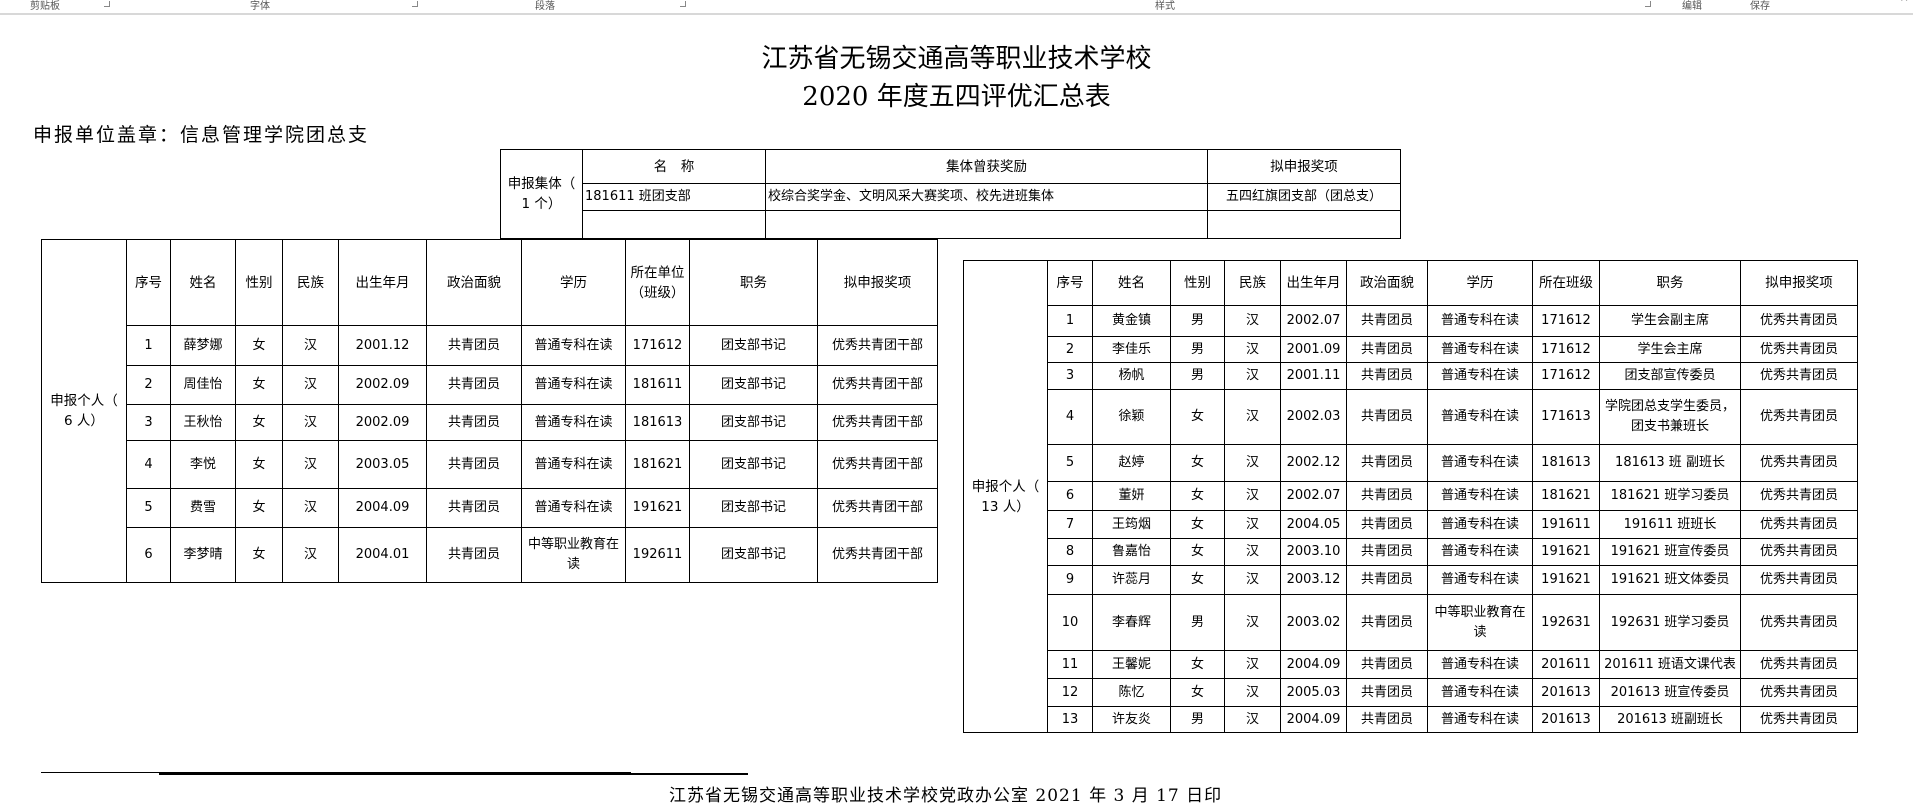 The width and height of the screenshot is (1913, 812). I want to click on table-cell: 黄金镇, so click(1131, 321).